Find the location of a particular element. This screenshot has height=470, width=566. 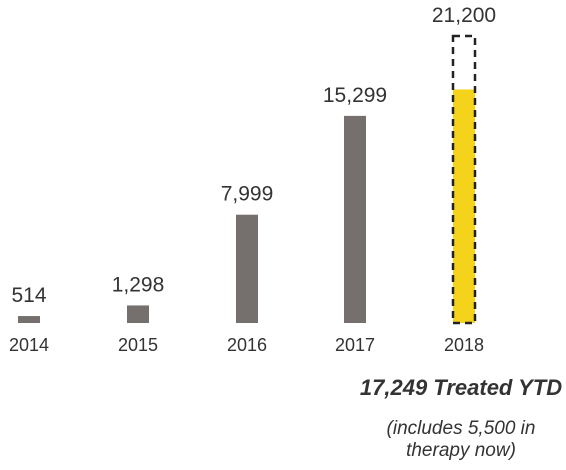

value-label-2017: 15,299 is located at coordinates (355, 95).